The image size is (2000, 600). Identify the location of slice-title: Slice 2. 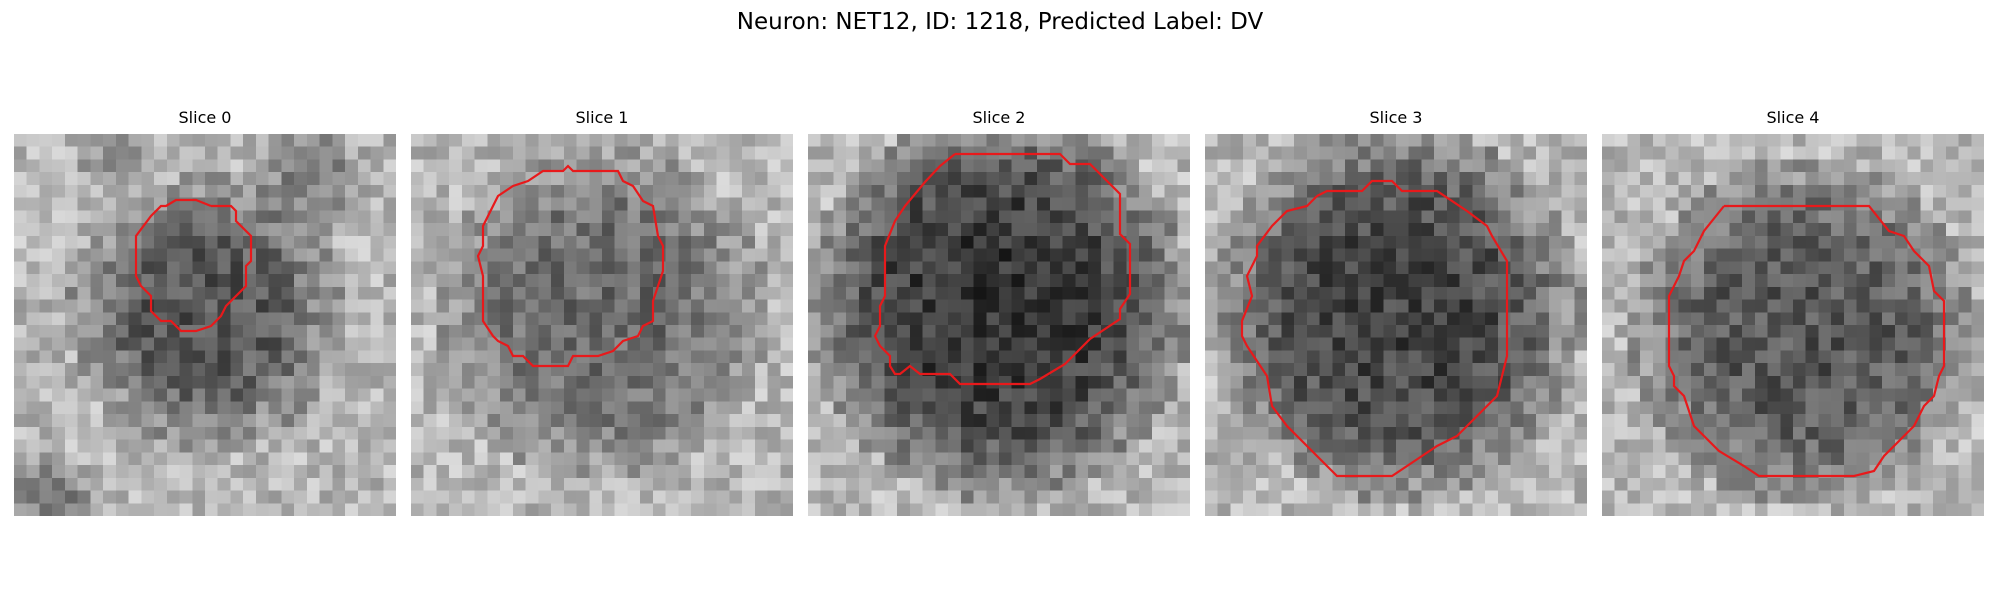
(999, 117).